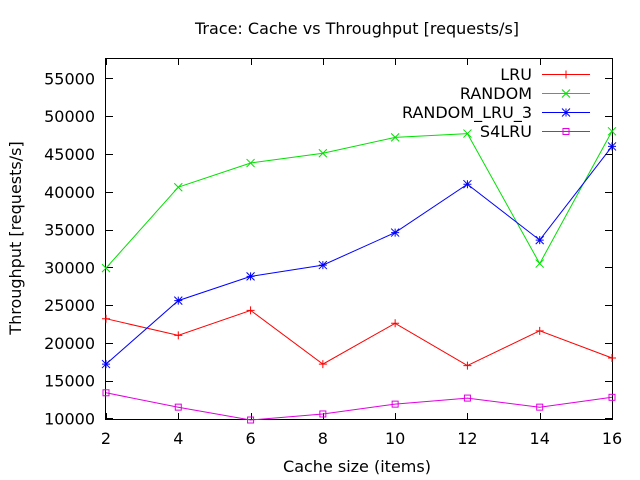 This screenshot has height=480, width=640. Describe the element at coordinates (395, 438) in the screenshot. I see `x-tick-label: 10` at that location.